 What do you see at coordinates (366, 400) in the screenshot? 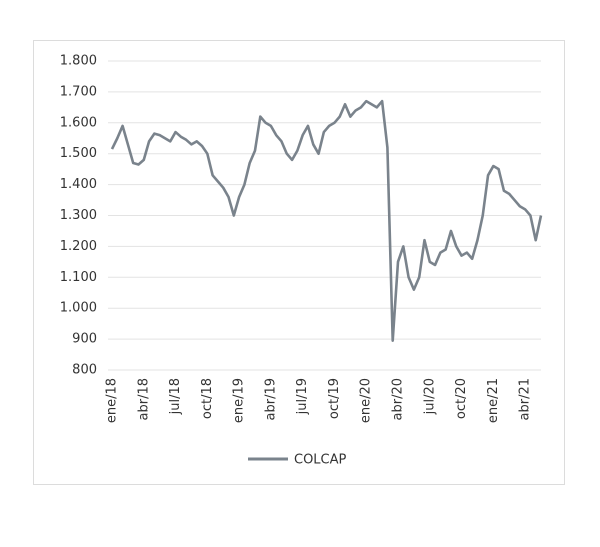
I see `x-tick-label: ene/20` at bounding box center [366, 400].